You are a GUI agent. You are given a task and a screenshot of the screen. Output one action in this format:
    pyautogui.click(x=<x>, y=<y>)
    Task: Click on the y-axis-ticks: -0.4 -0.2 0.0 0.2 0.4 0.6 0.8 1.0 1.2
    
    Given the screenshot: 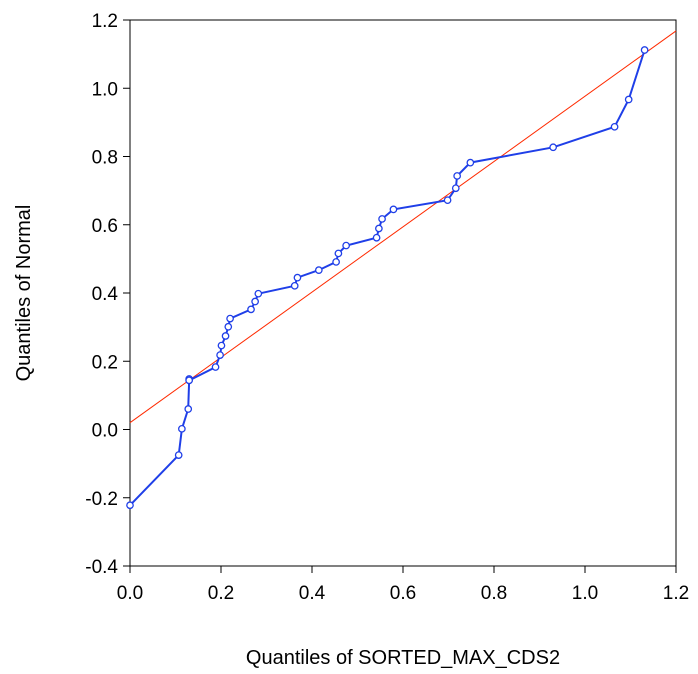 What is the action you would take?
    pyautogui.click(x=107, y=294)
    